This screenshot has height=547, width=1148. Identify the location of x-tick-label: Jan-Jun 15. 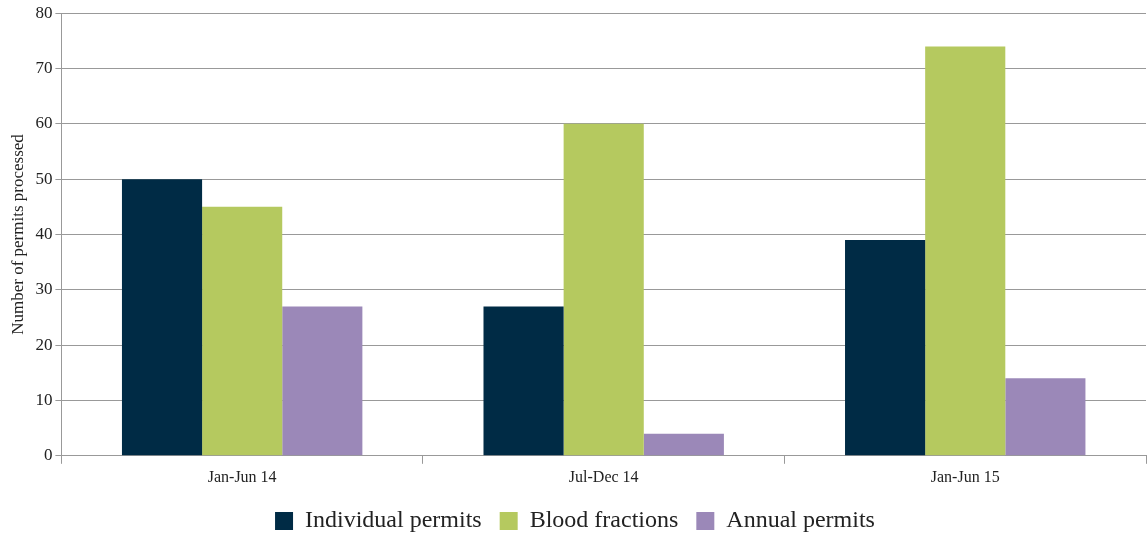
(965, 476).